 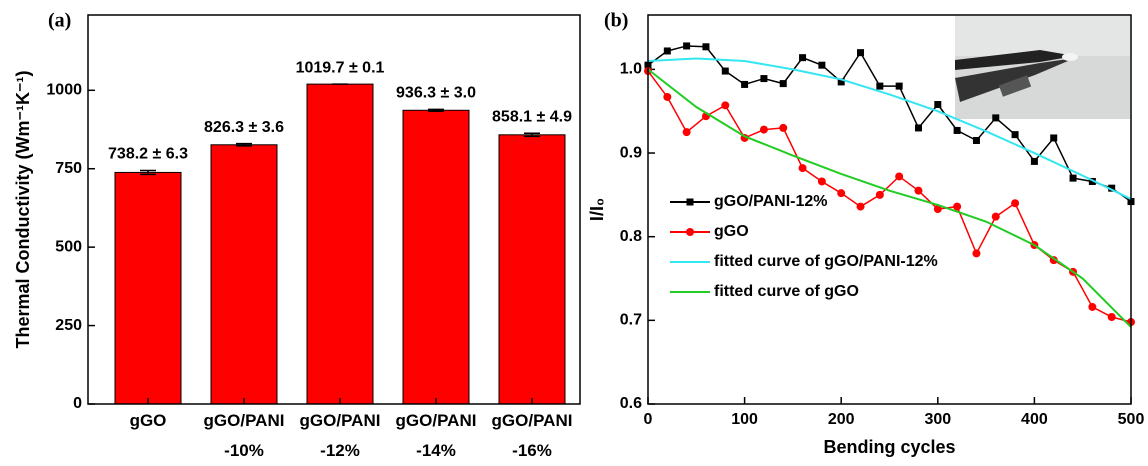 I want to click on legend-label: fitted curve of gGO, so click(x=786, y=291).